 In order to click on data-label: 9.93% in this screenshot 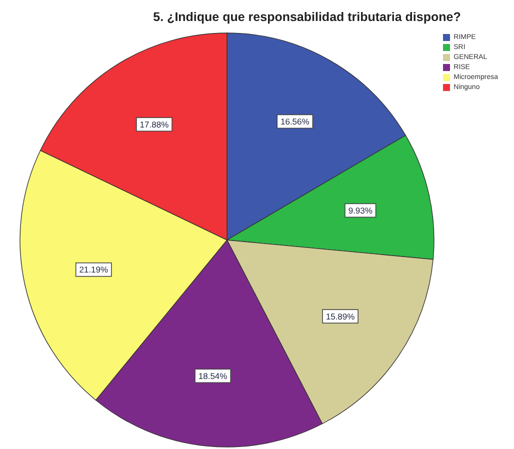, I will do `click(360, 210)`.